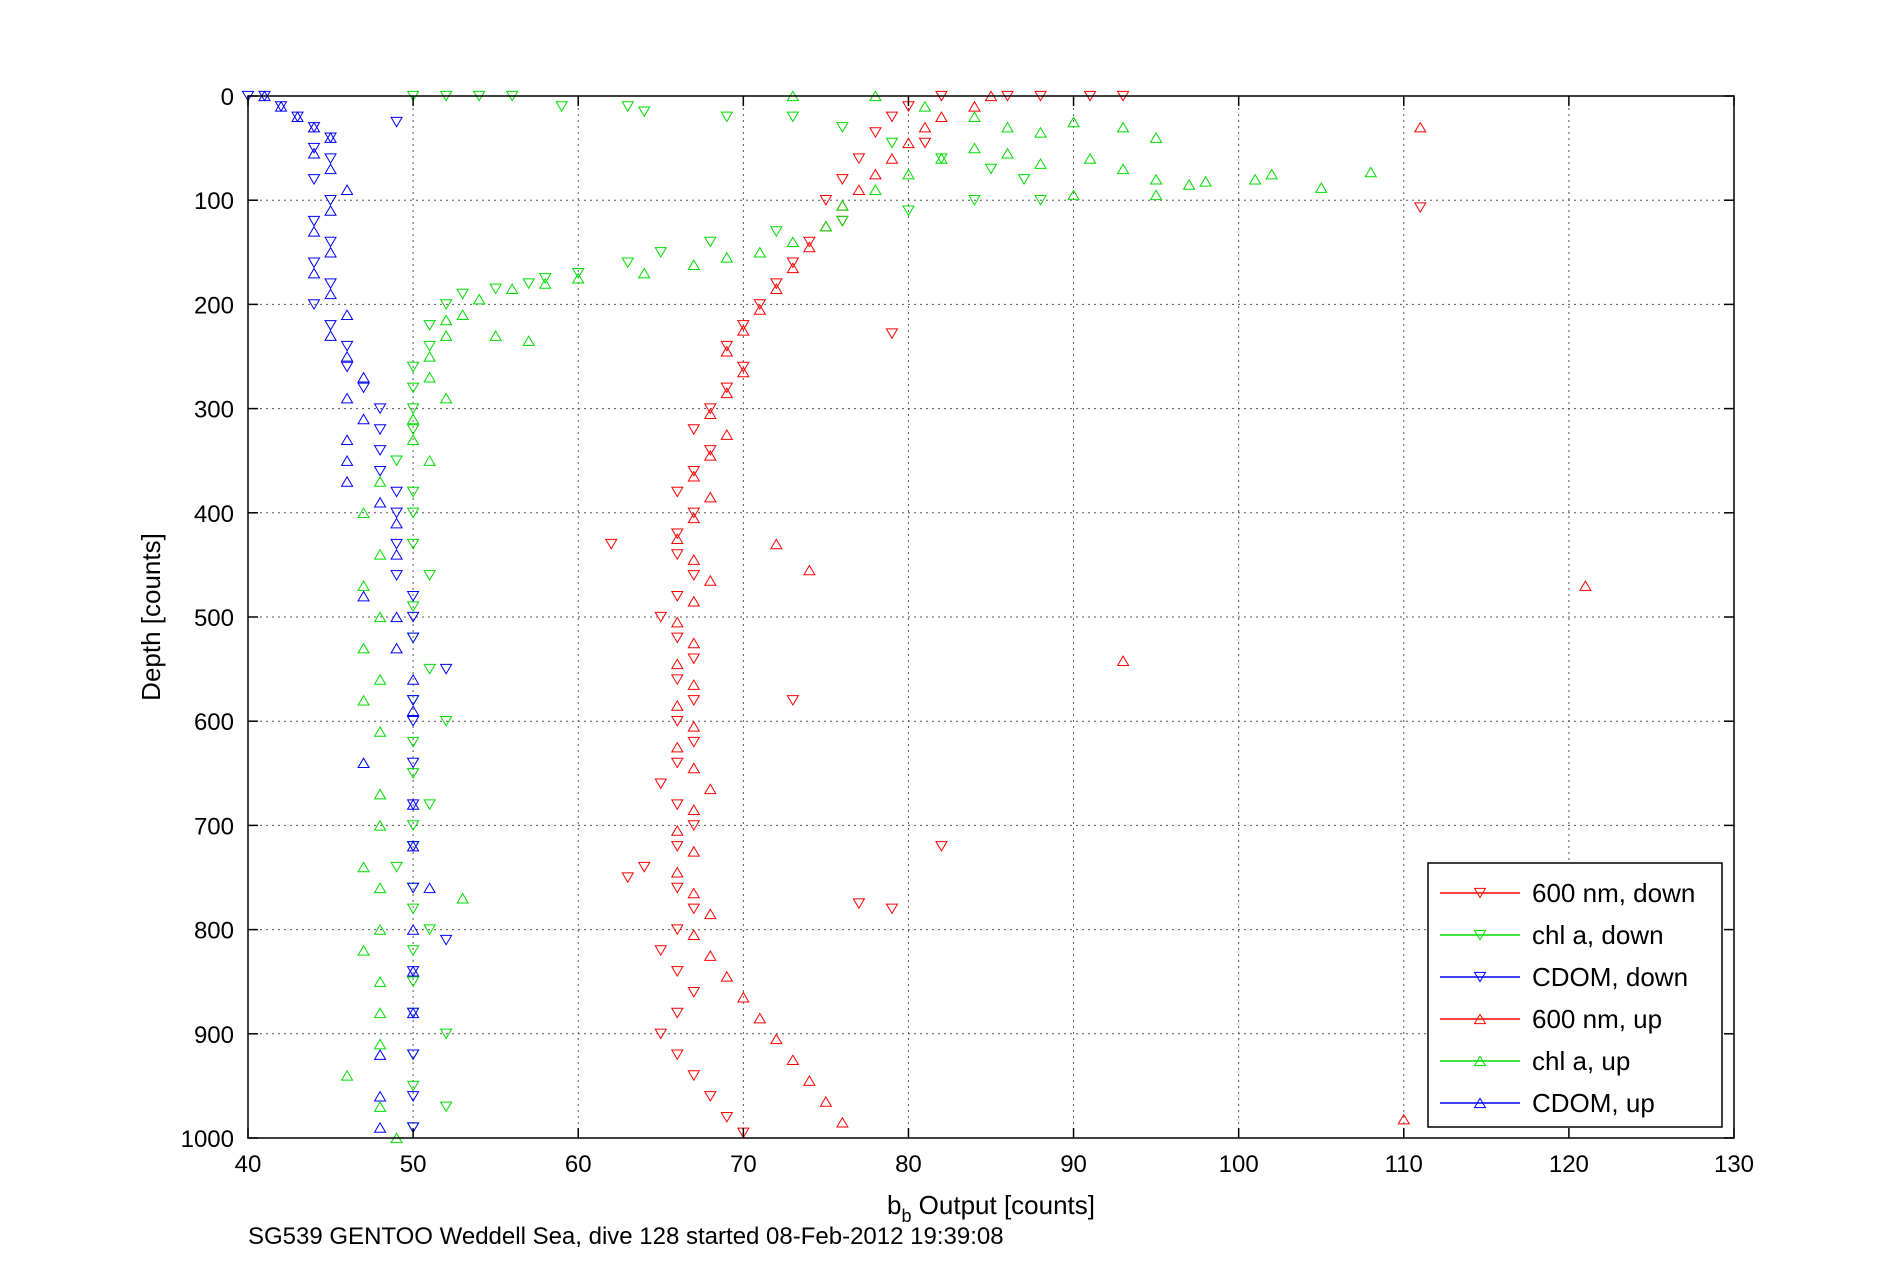 Image resolution: width=1891 pixels, height=1262 pixels. I want to click on legend-label: 600 nm, down, so click(1613, 893).